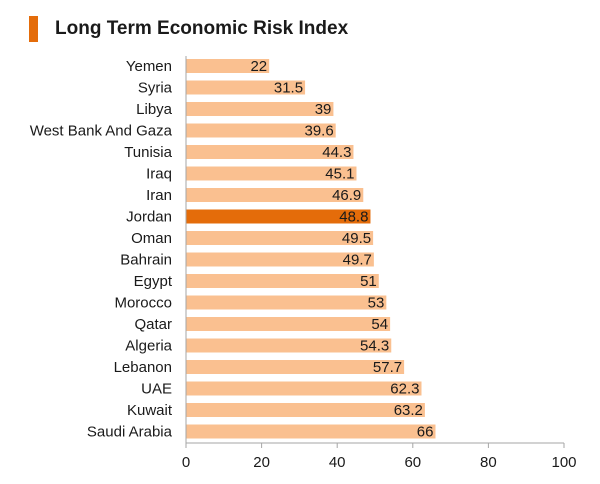  I want to click on value-label-saudi-arabia: 66, so click(425, 432).